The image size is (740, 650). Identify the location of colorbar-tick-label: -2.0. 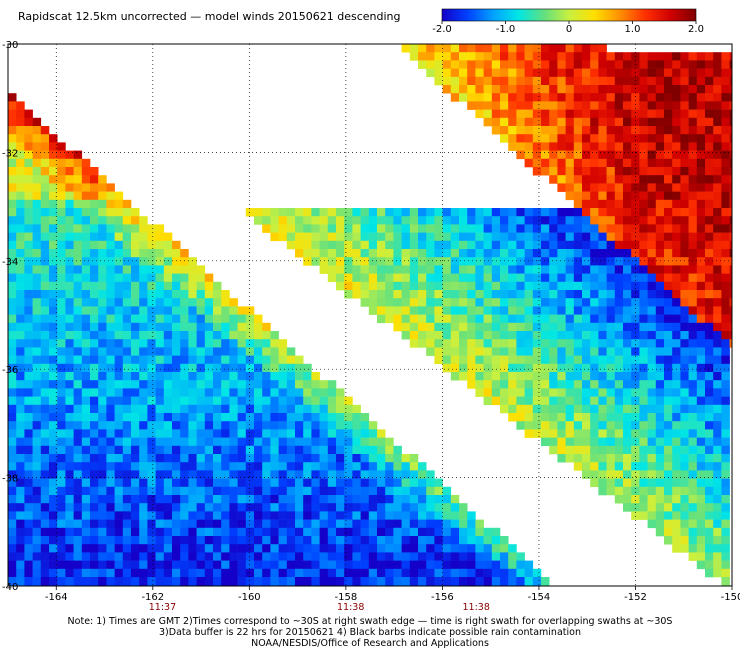
(442, 29).